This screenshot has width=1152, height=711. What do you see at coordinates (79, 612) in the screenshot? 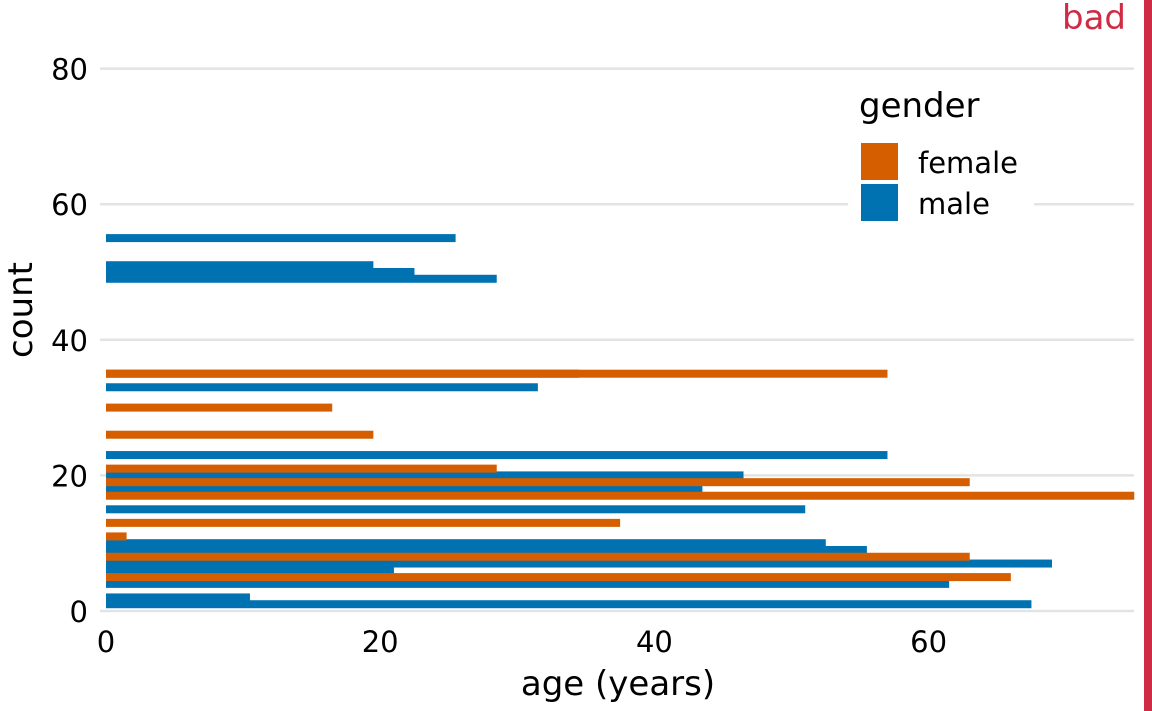
I see `y-tick-label: 0` at bounding box center [79, 612].